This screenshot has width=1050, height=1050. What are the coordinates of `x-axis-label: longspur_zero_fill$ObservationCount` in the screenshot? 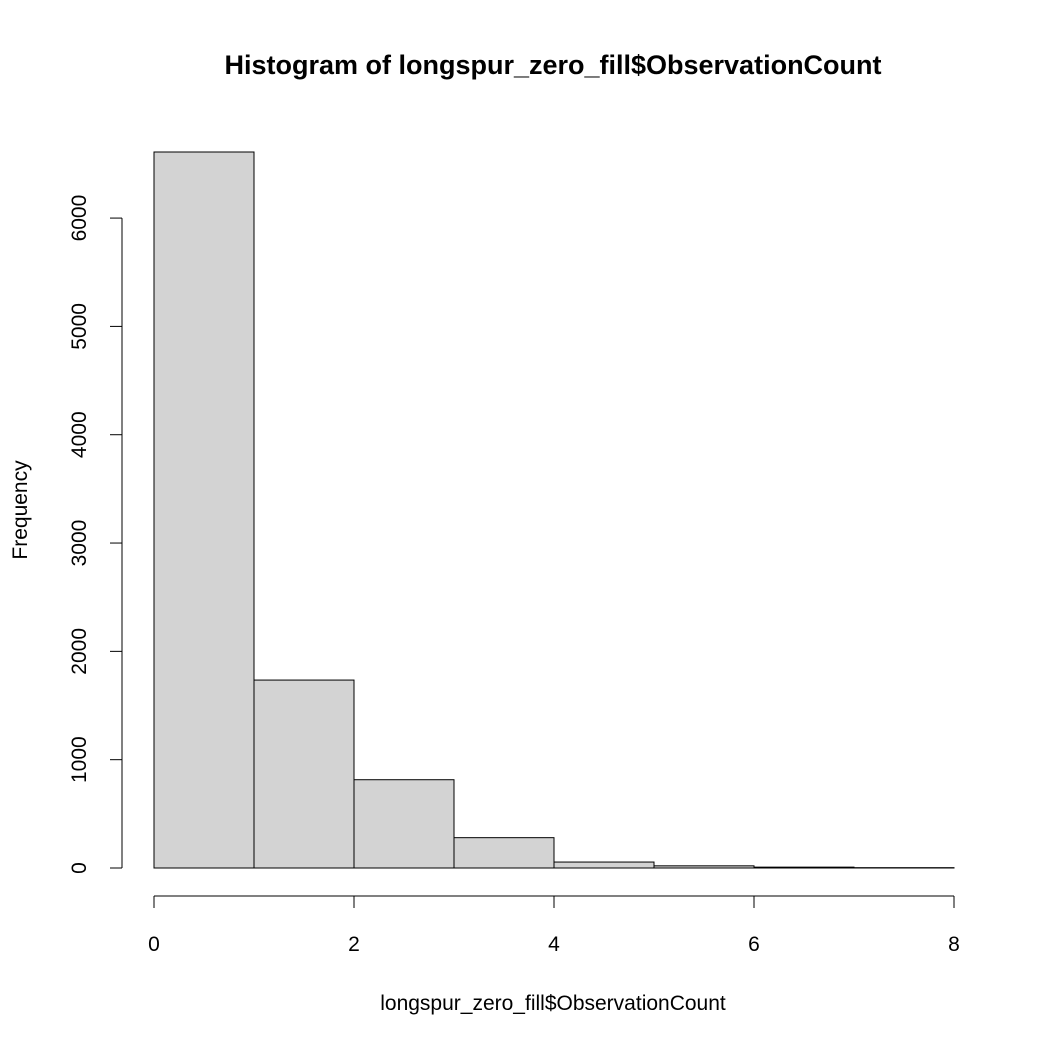 It's located at (553, 1003).